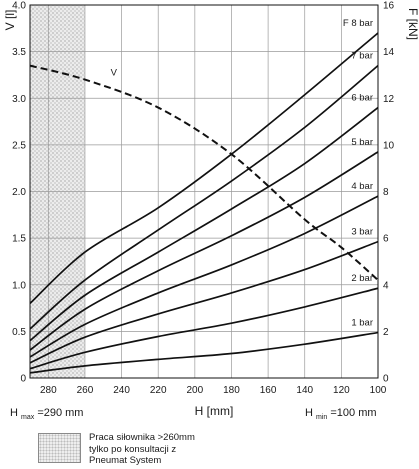 The image size is (419, 469). Describe the element at coordinates (386, 332) in the screenshot. I see `y-right-tick-label: 2` at that location.